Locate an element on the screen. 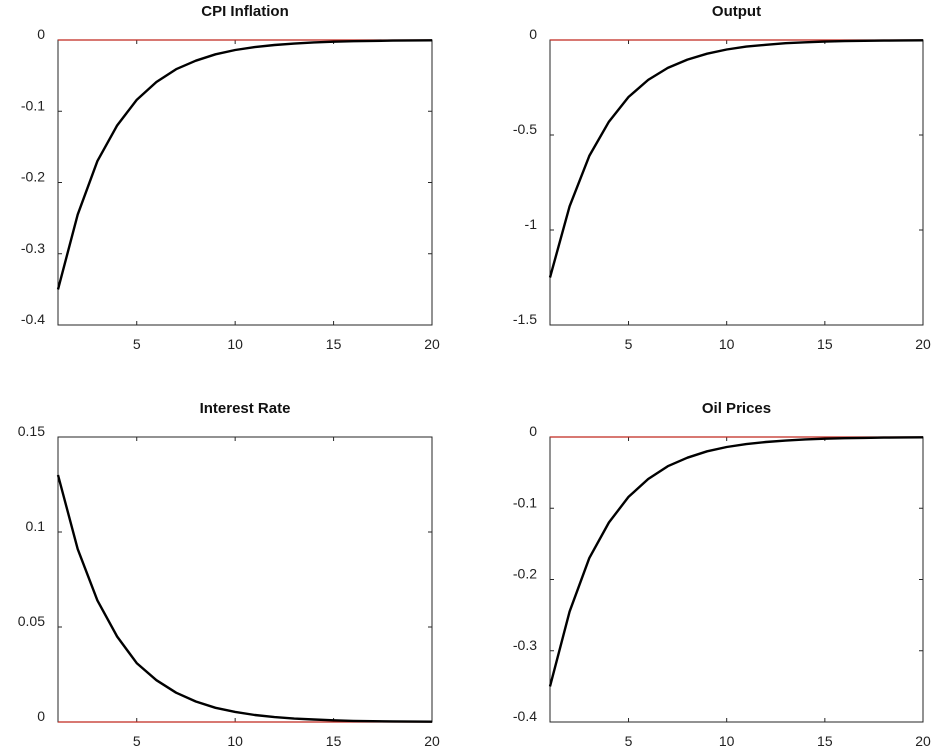 The width and height of the screenshot is (932, 752). y-tick-label: 0.15 is located at coordinates (31, 431).